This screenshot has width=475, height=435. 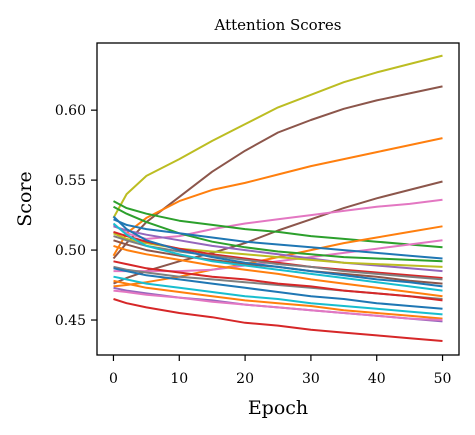 What do you see at coordinates (25, 198) in the screenshot?
I see `y-axis-label: Score` at bounding box center [25, 198].